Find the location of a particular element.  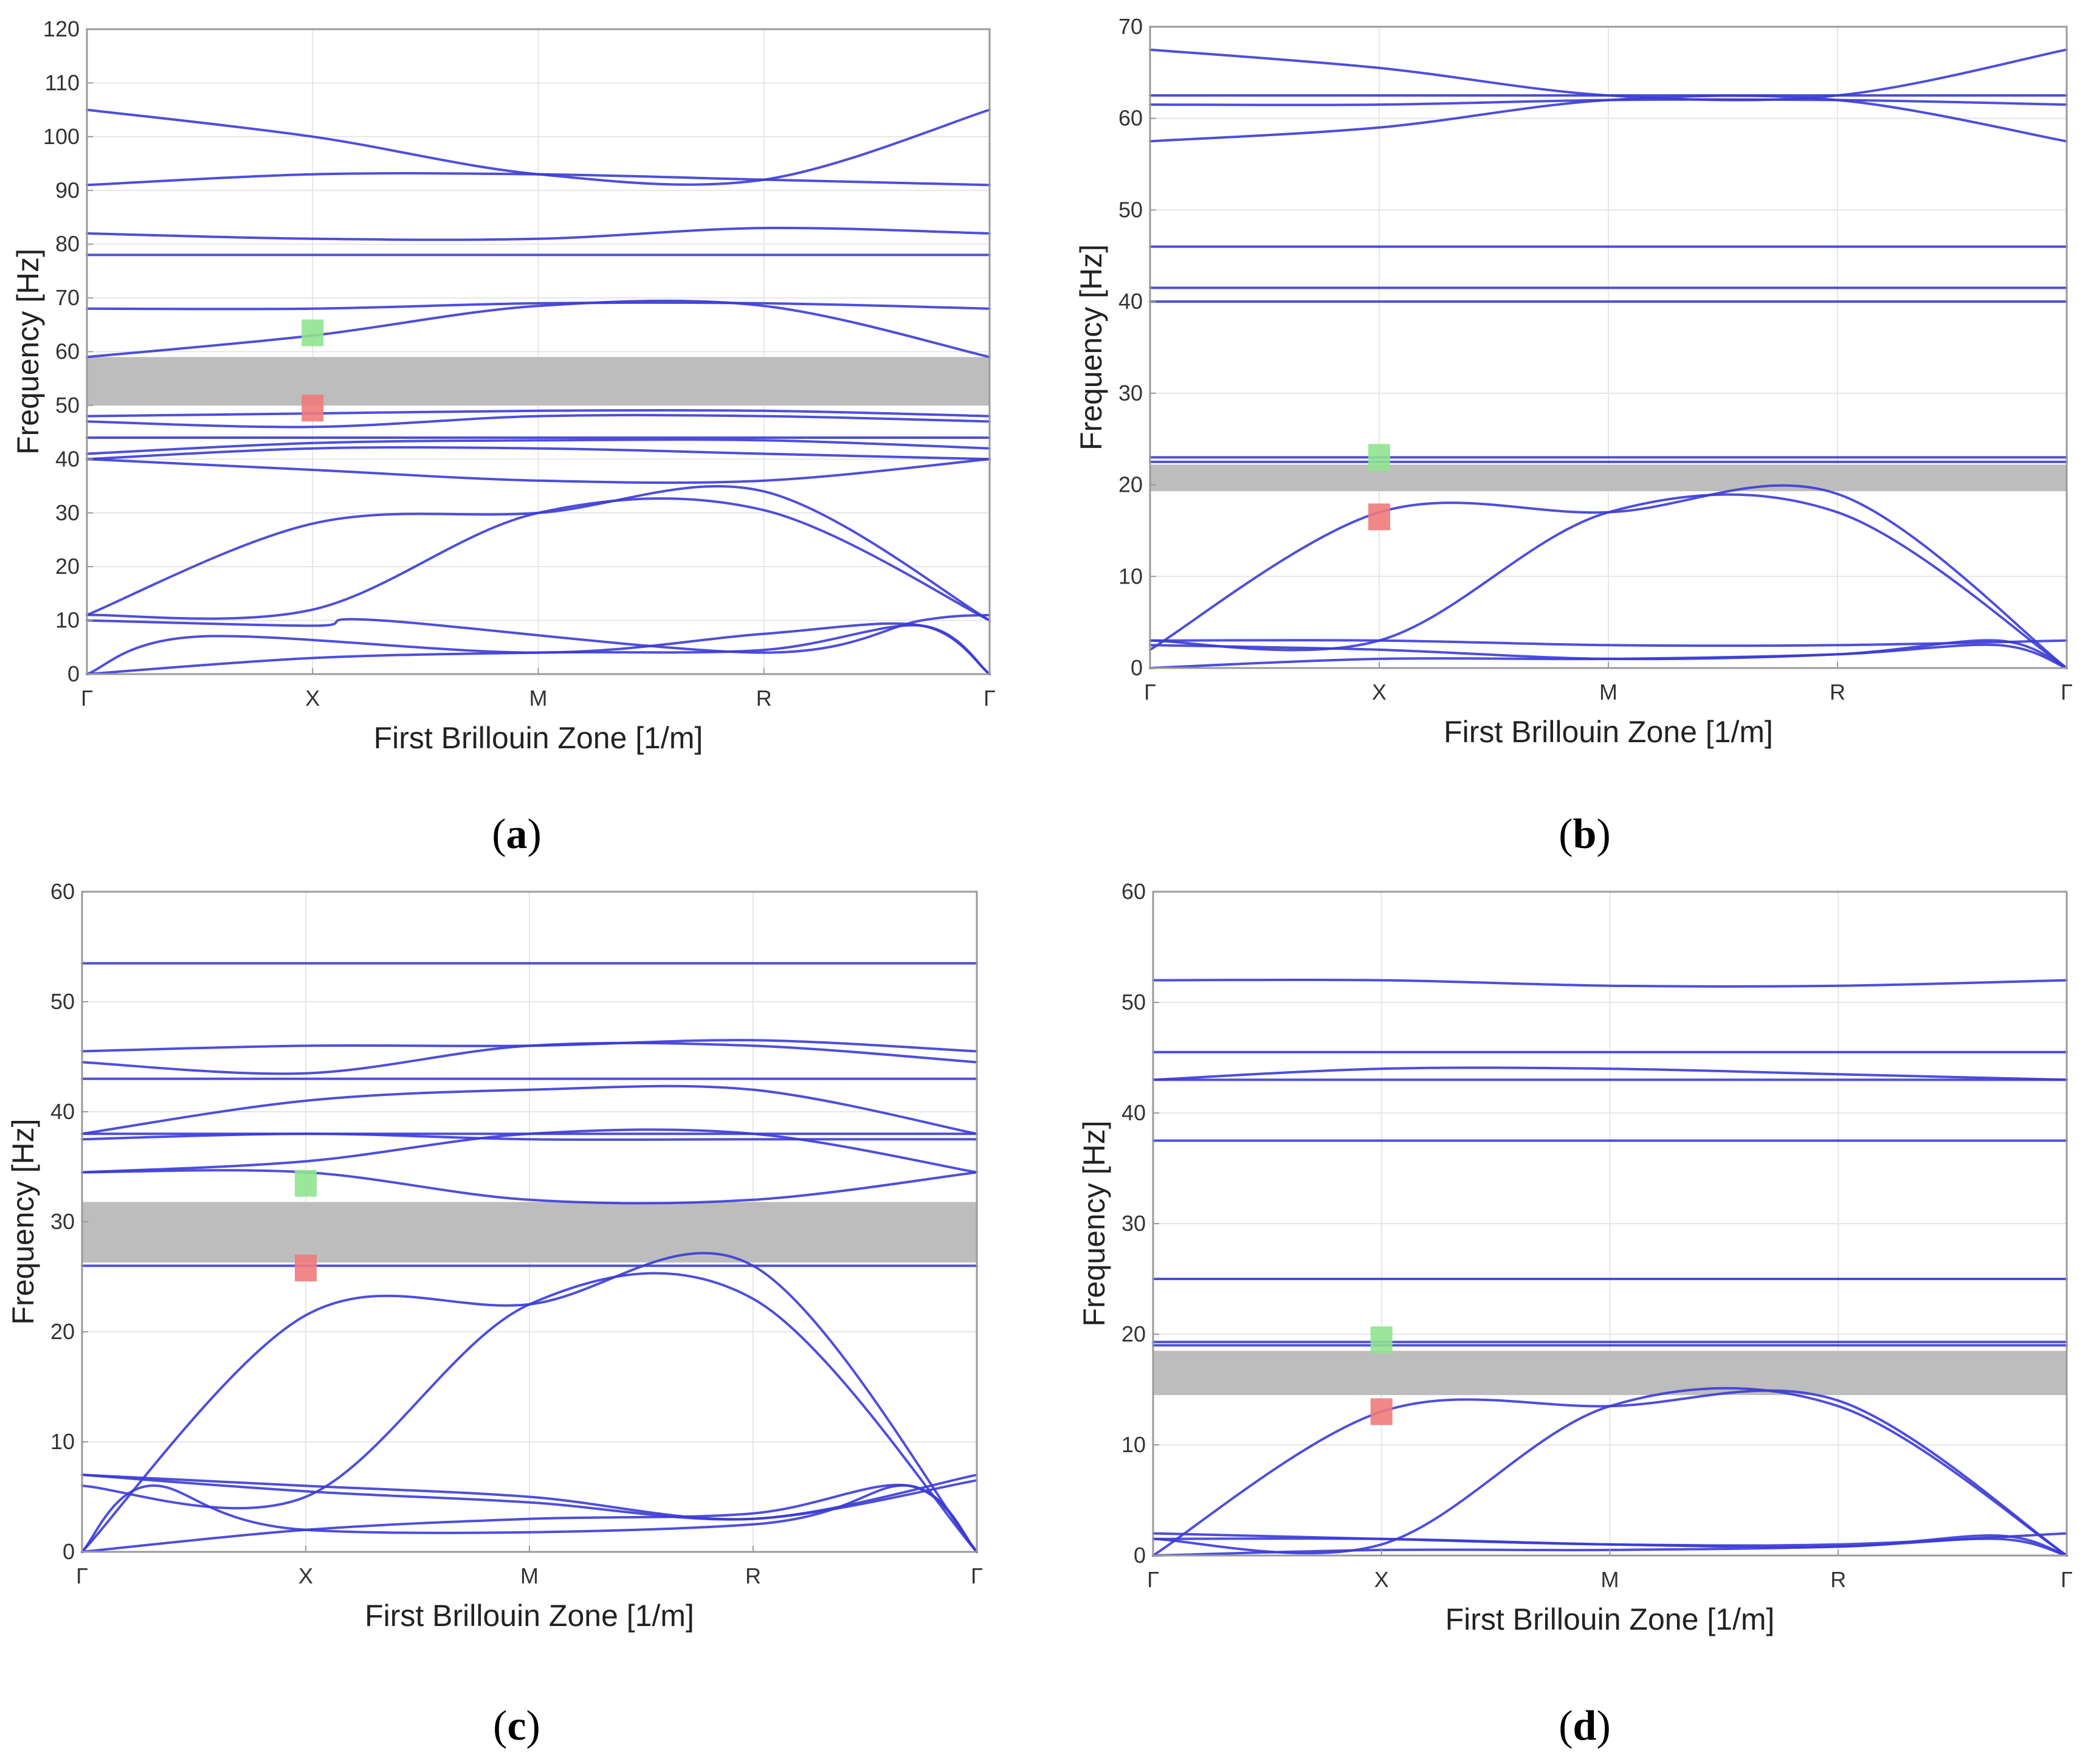

panel-caption: (c) is located at coordinates (516, 1726).